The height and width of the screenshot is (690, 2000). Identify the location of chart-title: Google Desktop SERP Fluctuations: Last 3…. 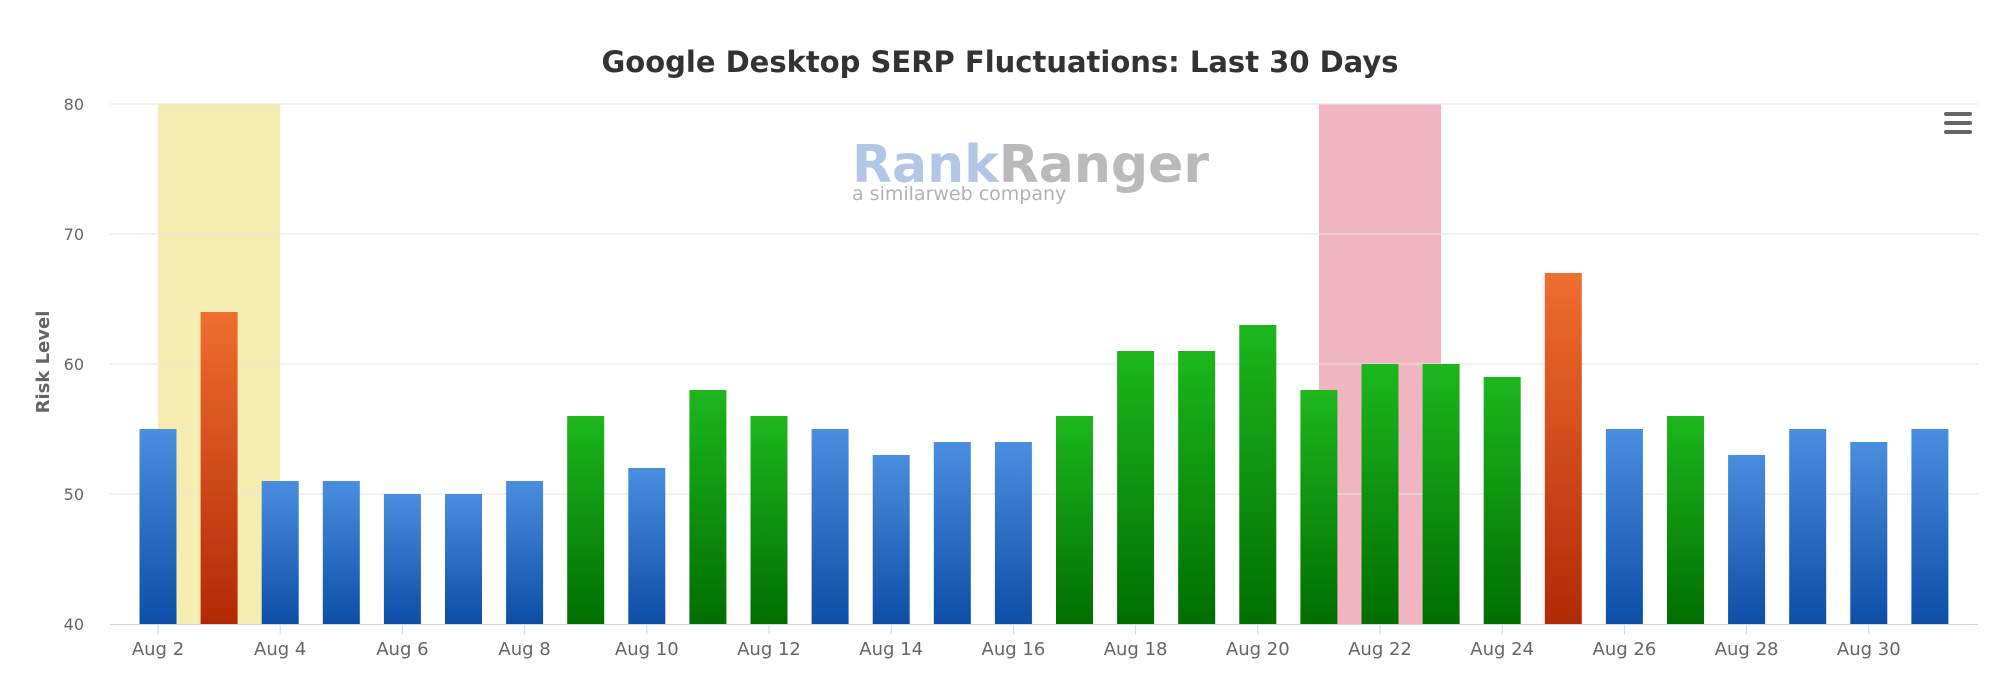
(999, 62).